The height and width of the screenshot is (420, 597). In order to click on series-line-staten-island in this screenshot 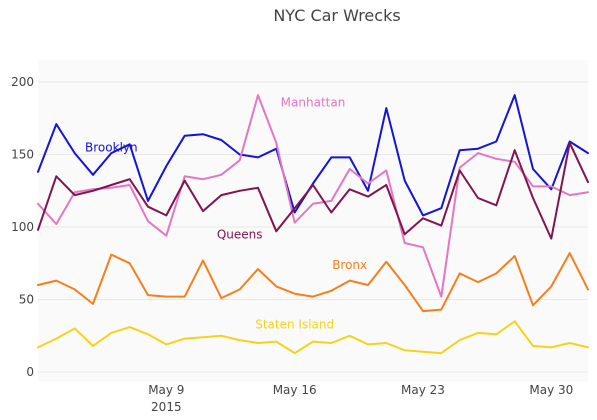, I will do `click(313, 337)`.